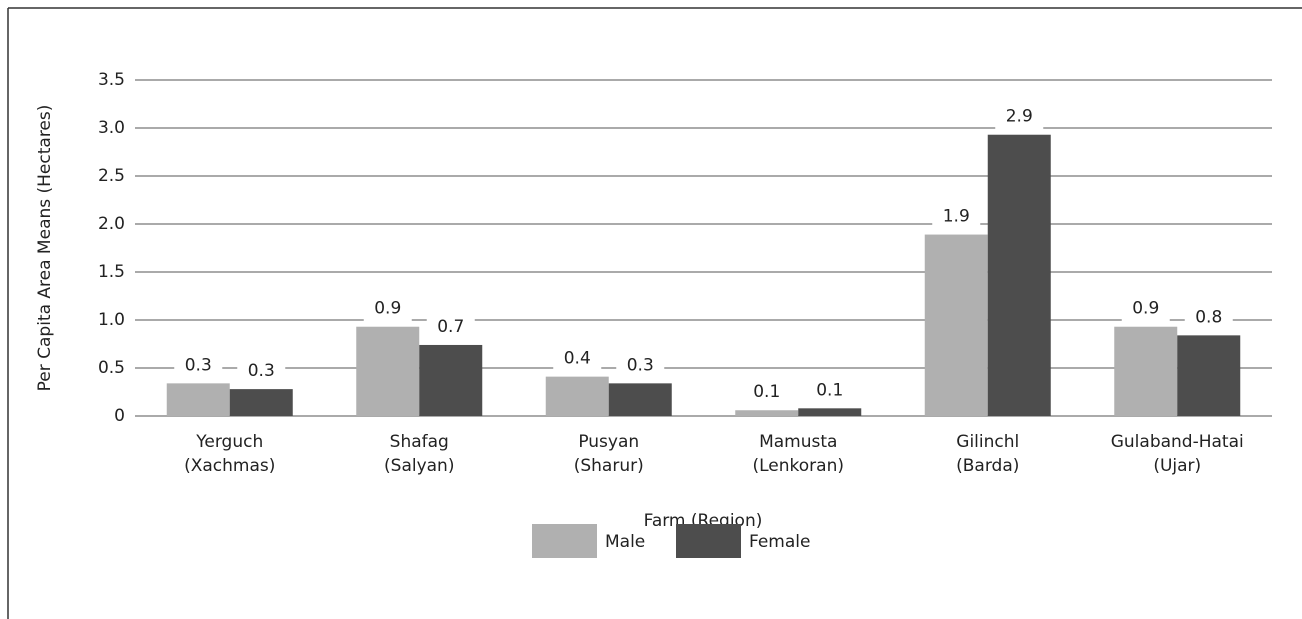  What do you see at coordinates (988, 454) in the screenshot?
I see `x-tick-label: Gilinchl (Barda)` at bounding box center [988, 454].